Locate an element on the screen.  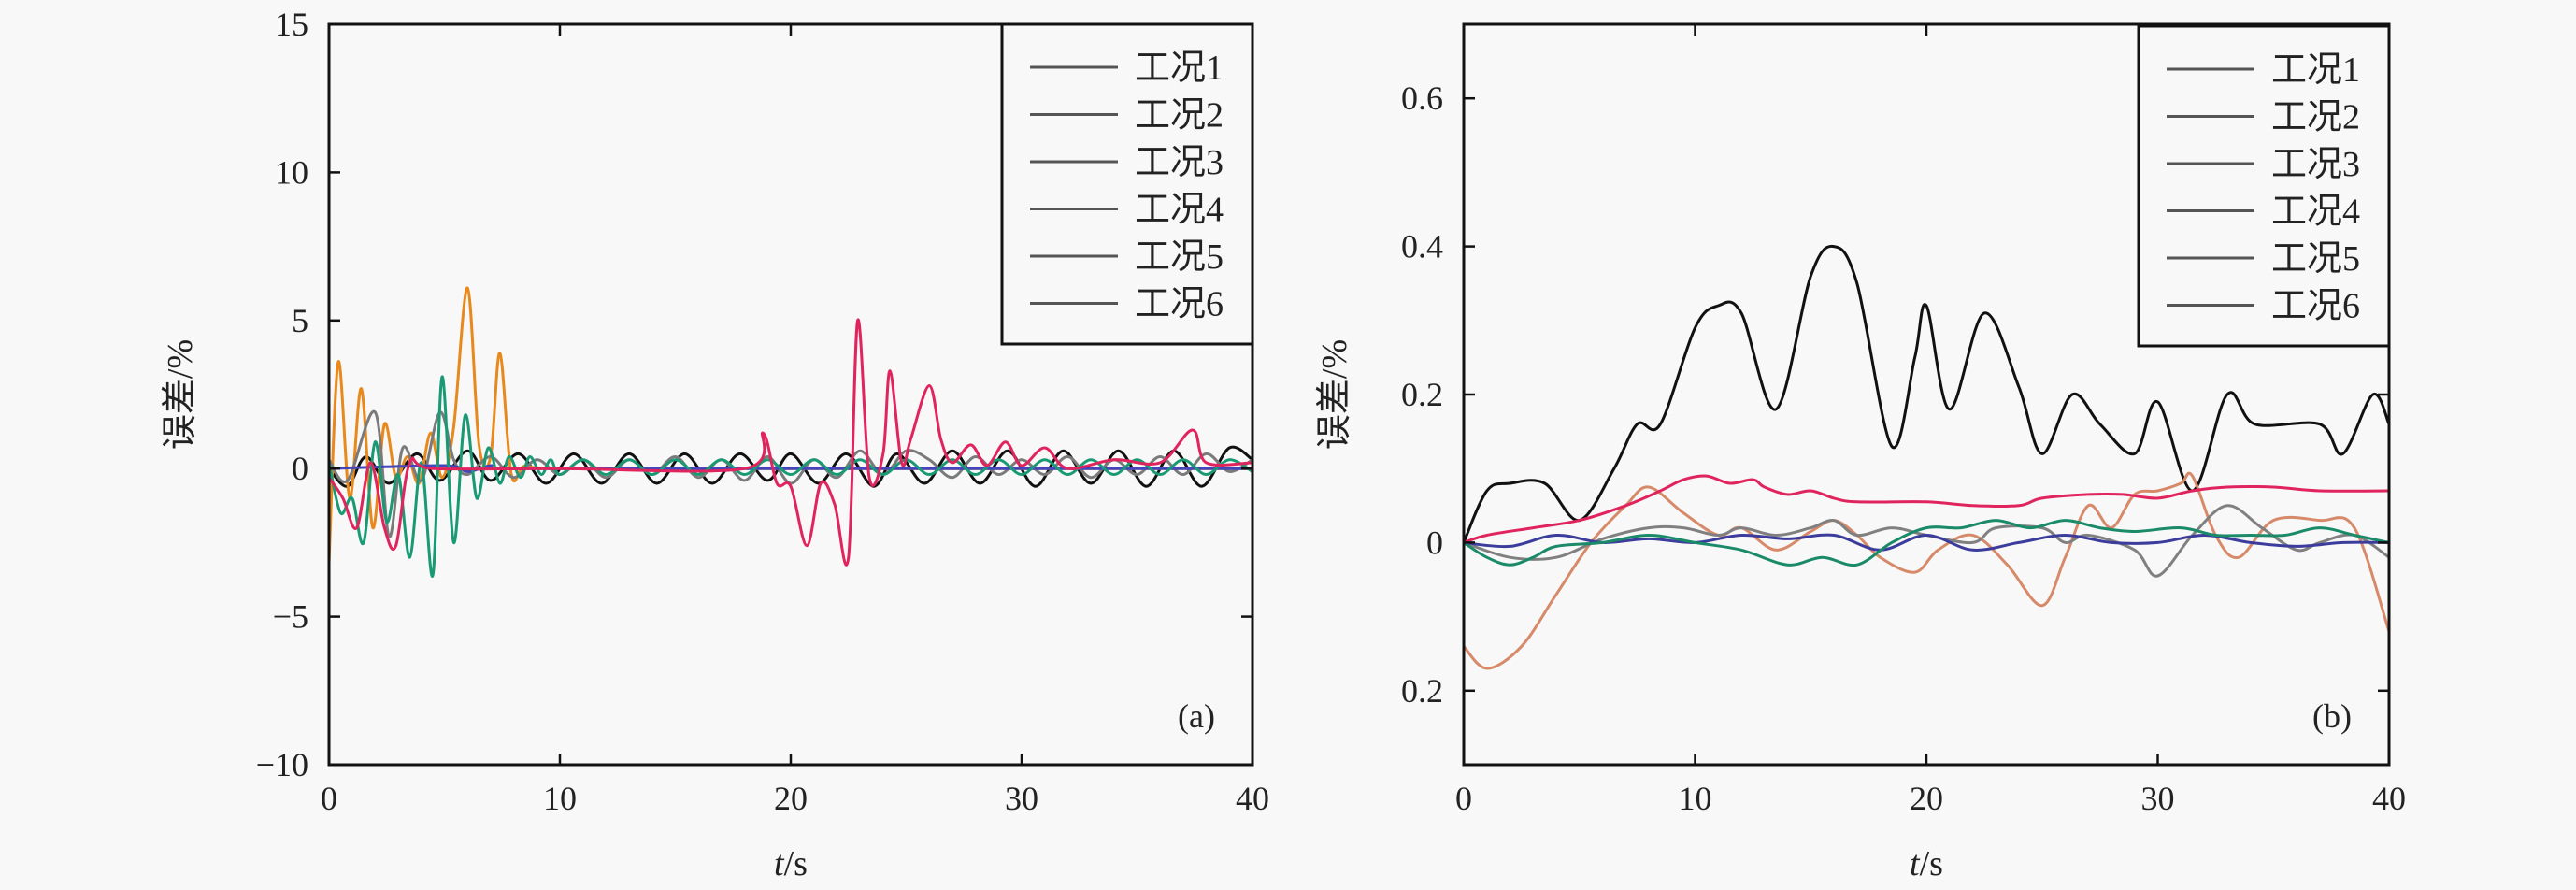
panel-label: (a) is located at coordinates (1196, 716).